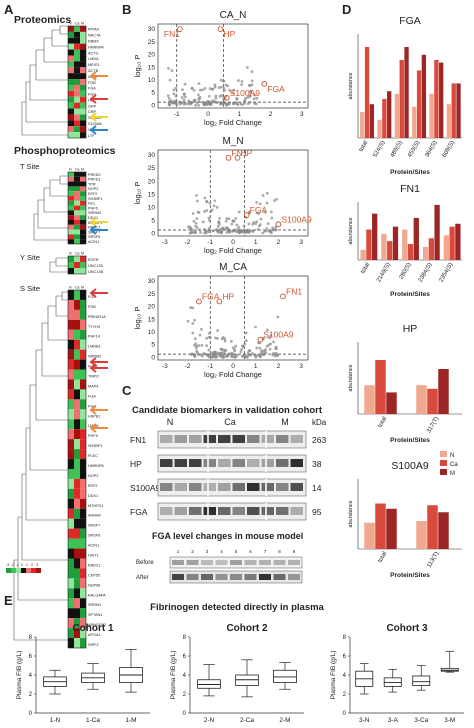 The image size is (474, 728). I want to click on gene-label: FGB, so click(92, 307).